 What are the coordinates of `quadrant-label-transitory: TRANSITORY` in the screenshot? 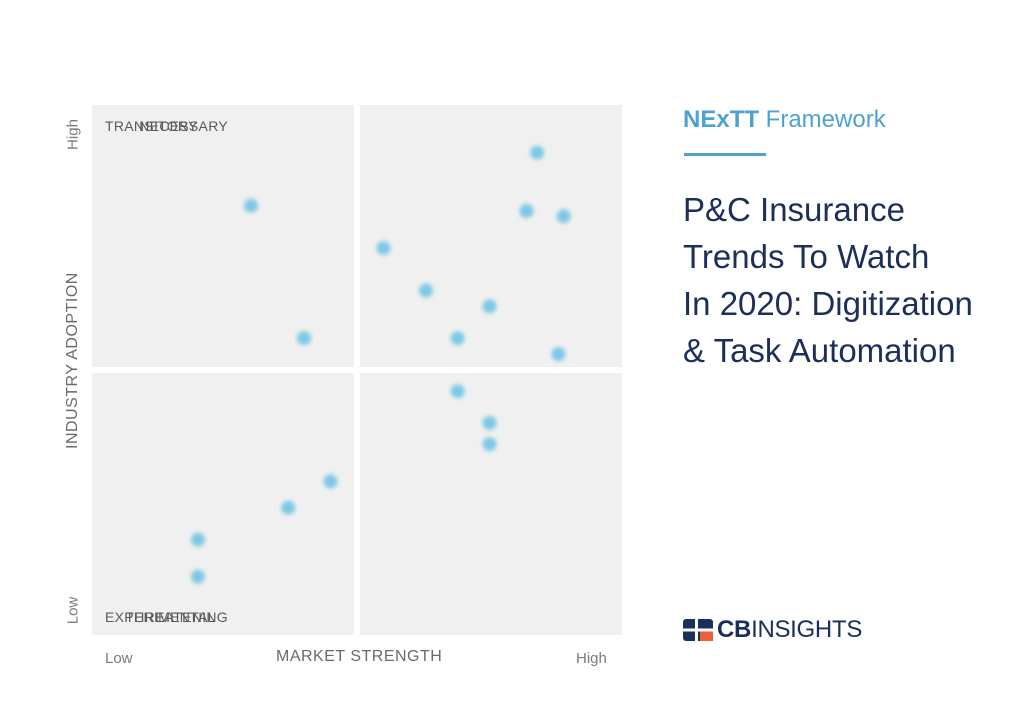 It's located at (151, 126).